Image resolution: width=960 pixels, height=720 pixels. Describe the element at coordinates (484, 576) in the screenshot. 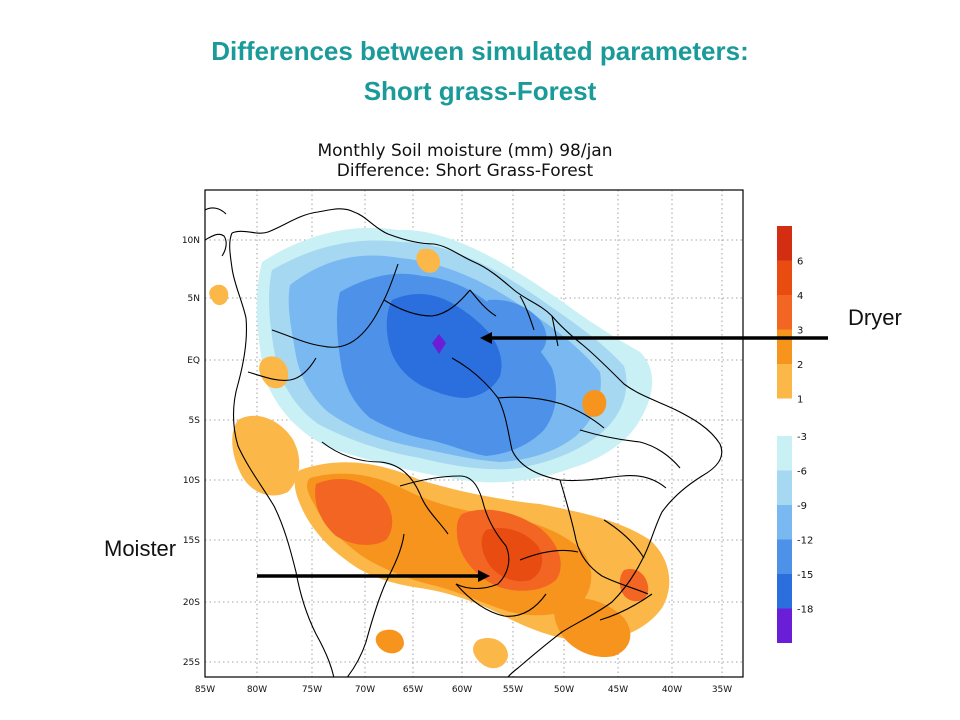

I see `moister-arrowhead` at that location.